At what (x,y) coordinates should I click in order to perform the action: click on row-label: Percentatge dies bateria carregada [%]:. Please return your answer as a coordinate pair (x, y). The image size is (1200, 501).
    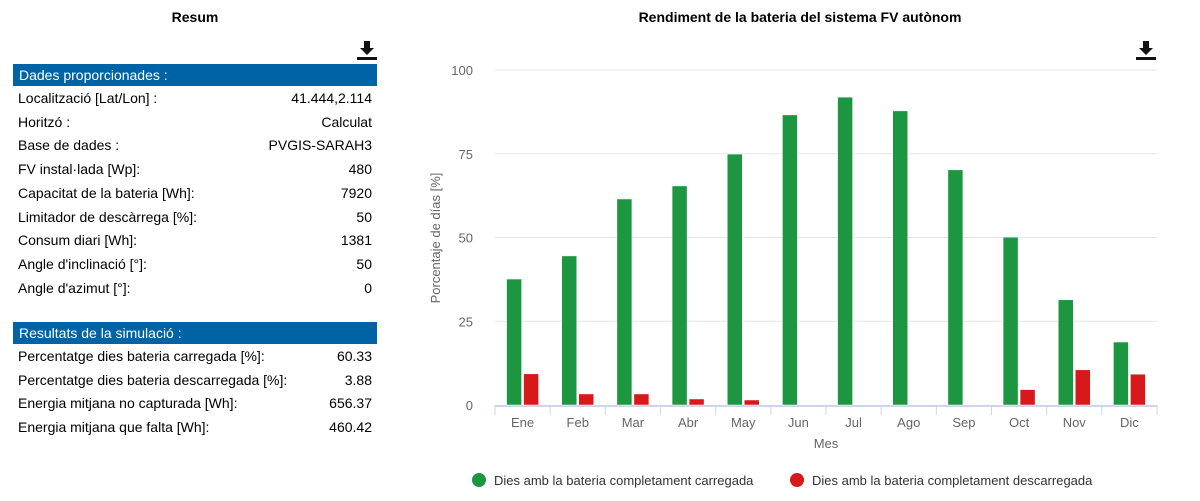
    Looking at the image, I should click on (141, 356).